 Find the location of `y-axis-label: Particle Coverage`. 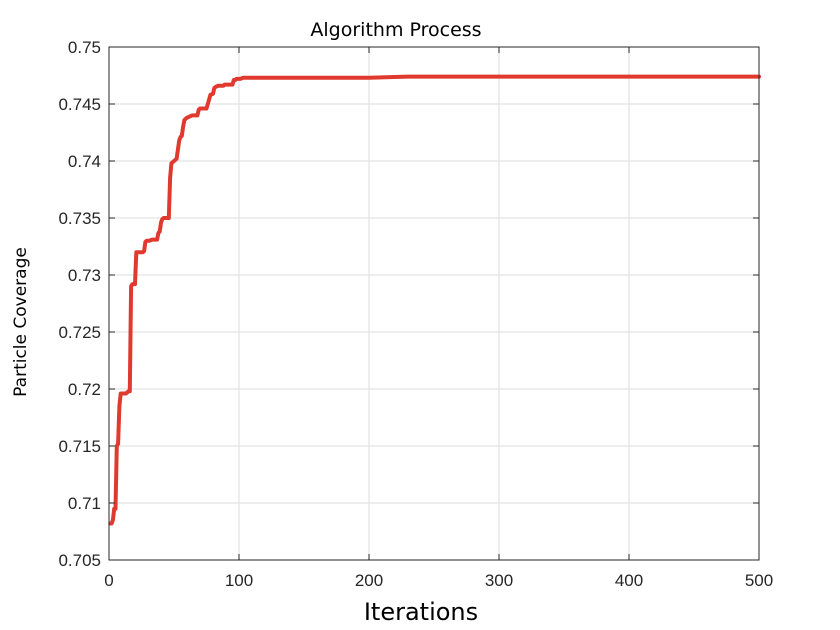

y-axis-label: Particle Coverage is located at coordinates (21, 322).